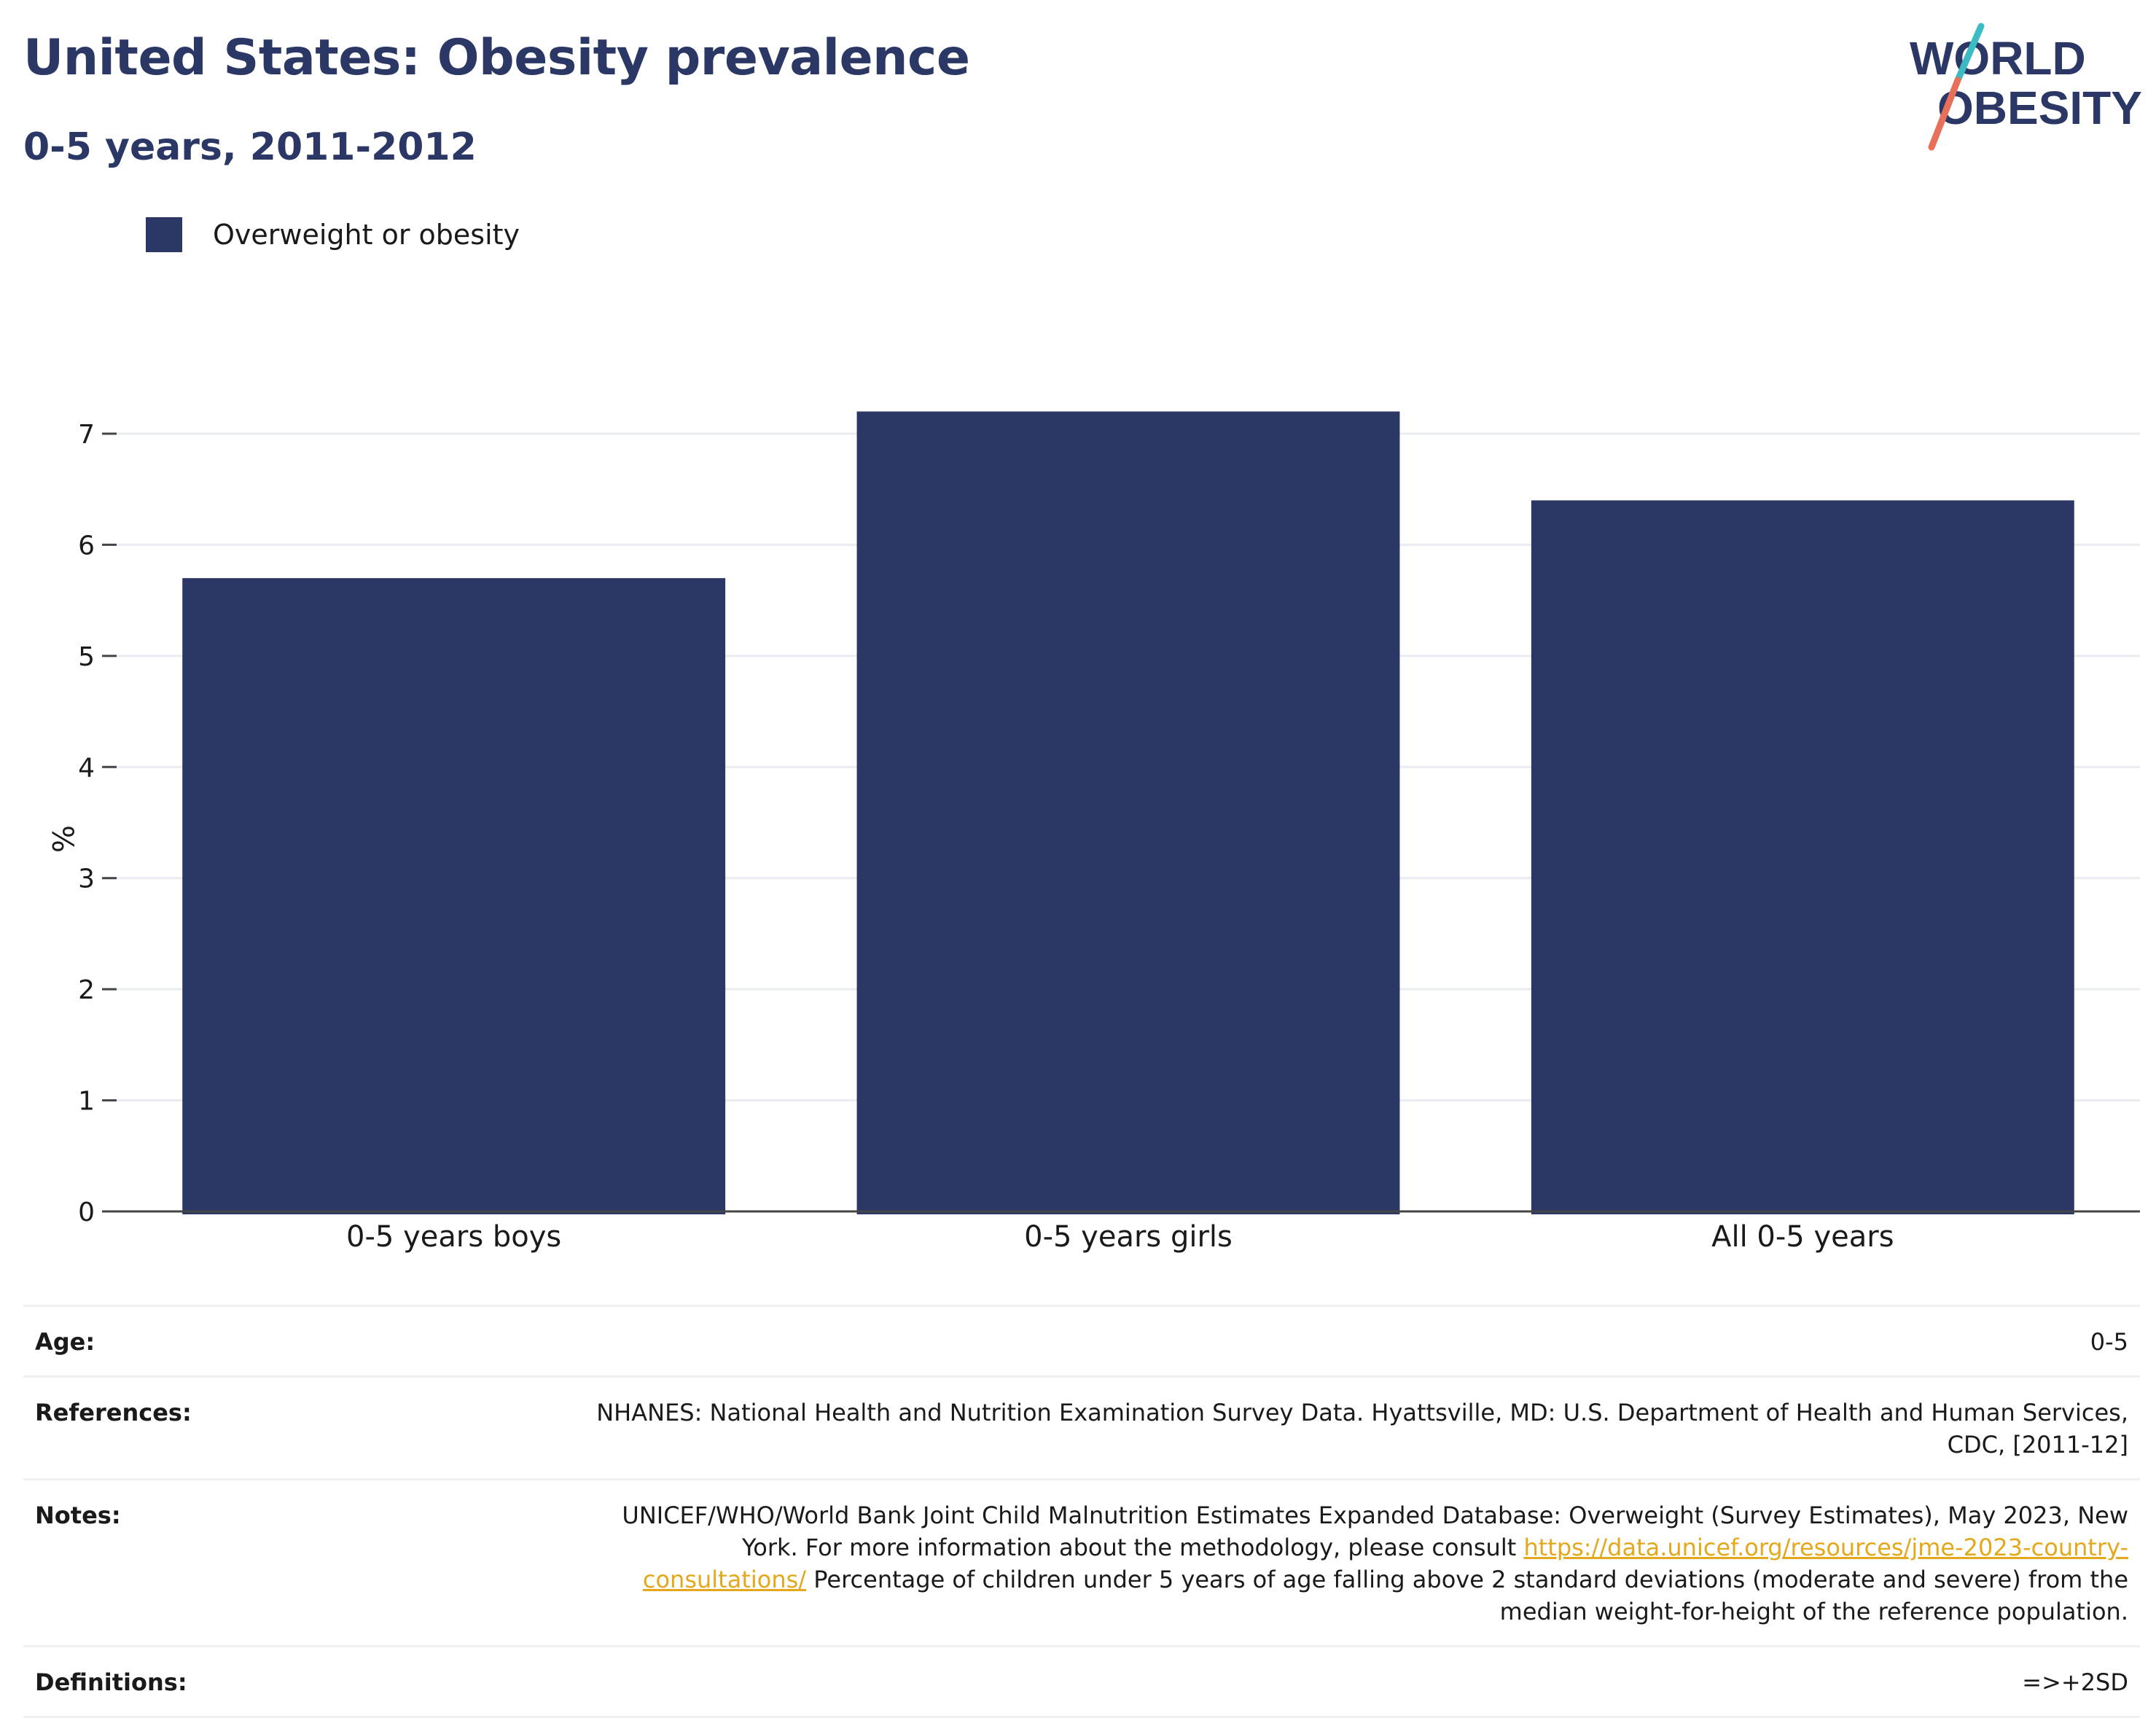 Image resolution: width=2156 pixels, height=1718 pixels. Describe the element at coordinates (497, 58) in the screenshot. I see `page-title: United States: Obesity prevalence` at that location.